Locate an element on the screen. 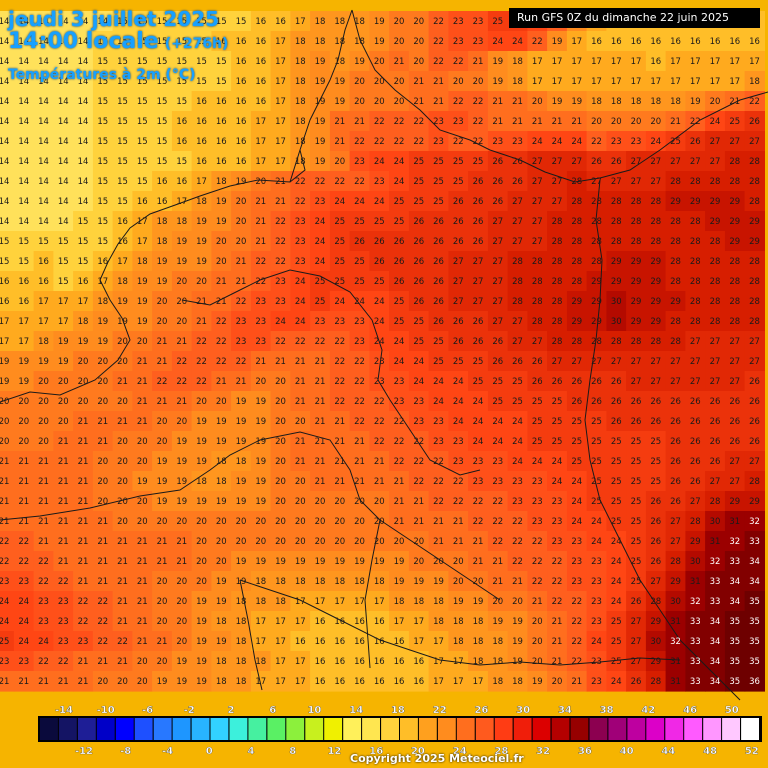  temperature-value: 14 is located at coordinates (43, 162).